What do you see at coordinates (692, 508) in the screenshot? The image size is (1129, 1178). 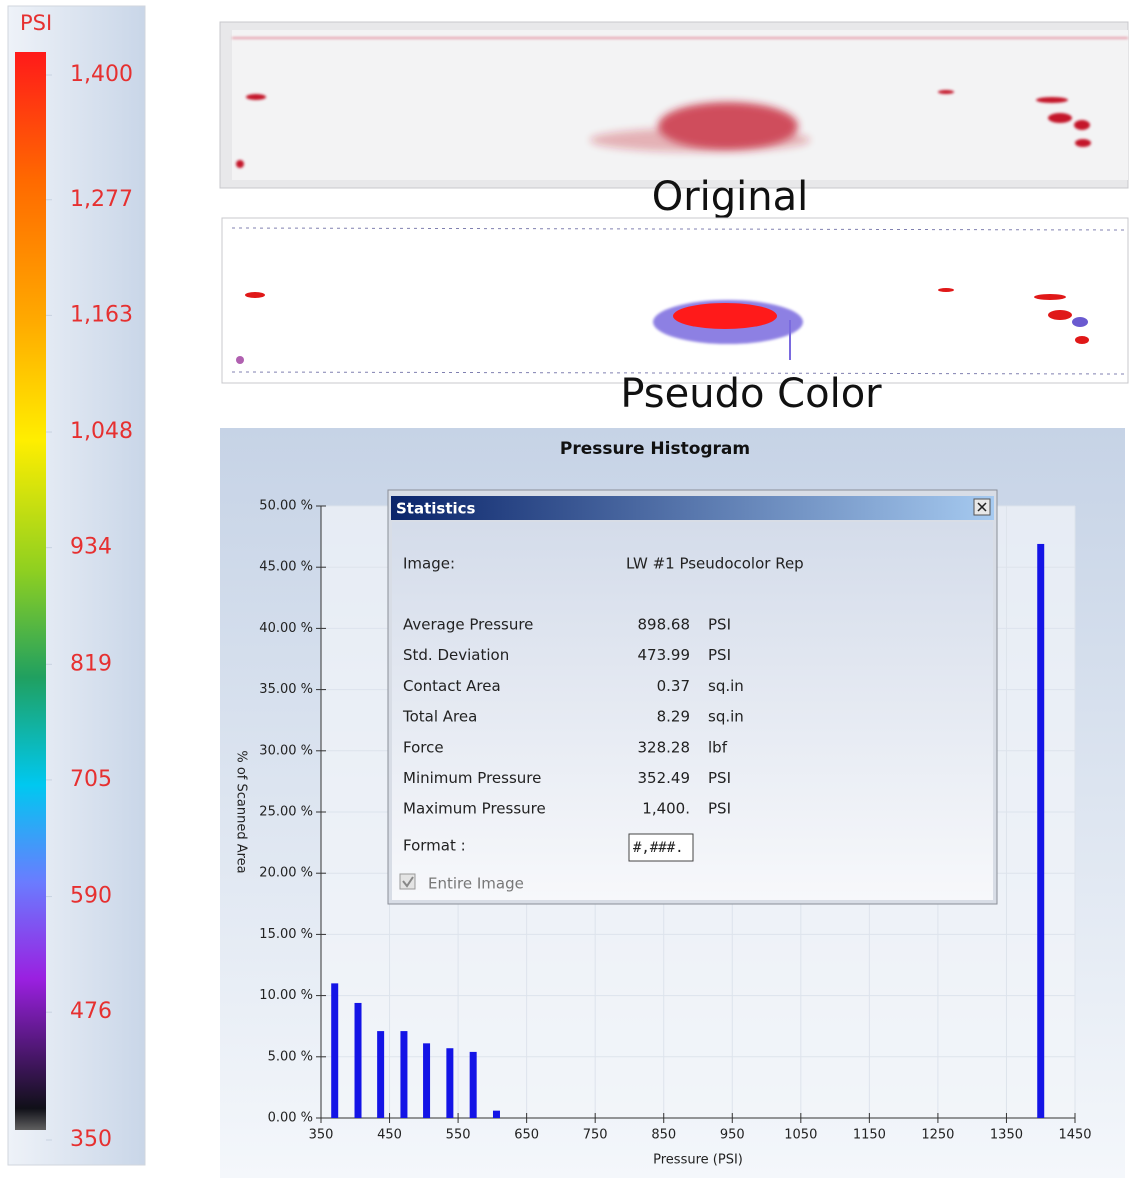 I see `dialog-titlebar` at bounding box center [692, 508].